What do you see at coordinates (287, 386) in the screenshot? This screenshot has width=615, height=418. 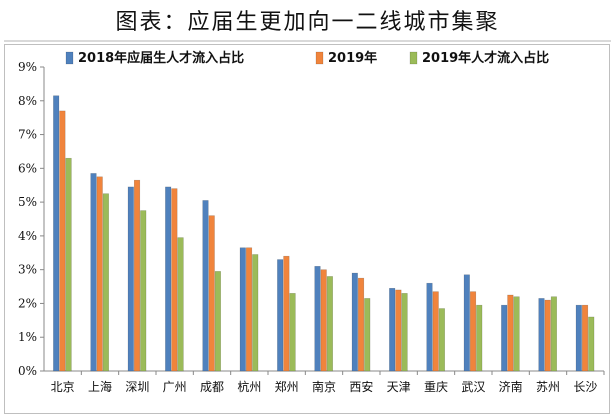 I see `x-tick-label: 郑州` at bounding box center [287, 386].